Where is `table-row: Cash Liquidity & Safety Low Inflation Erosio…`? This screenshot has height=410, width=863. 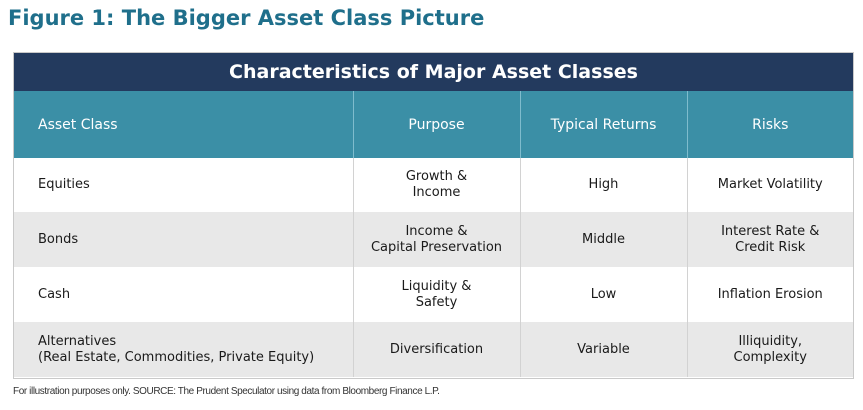 table-row: Cash Liquidity & Safety Low Inflation Erosio… is located at coordinates (433, 294).